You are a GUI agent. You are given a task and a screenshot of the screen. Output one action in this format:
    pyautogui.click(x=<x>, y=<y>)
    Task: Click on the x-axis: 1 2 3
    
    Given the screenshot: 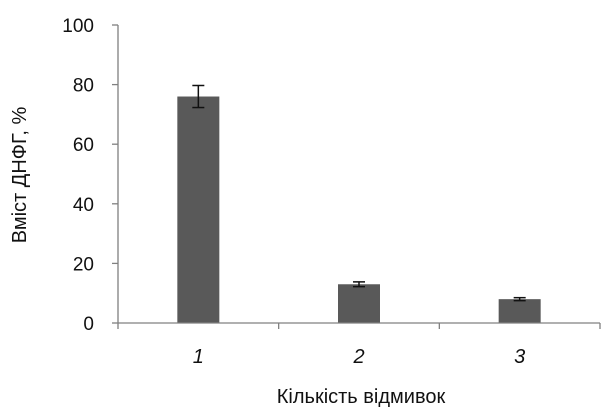 What is the action you would take?
    pyautogui.click(x=359, y=345)
    